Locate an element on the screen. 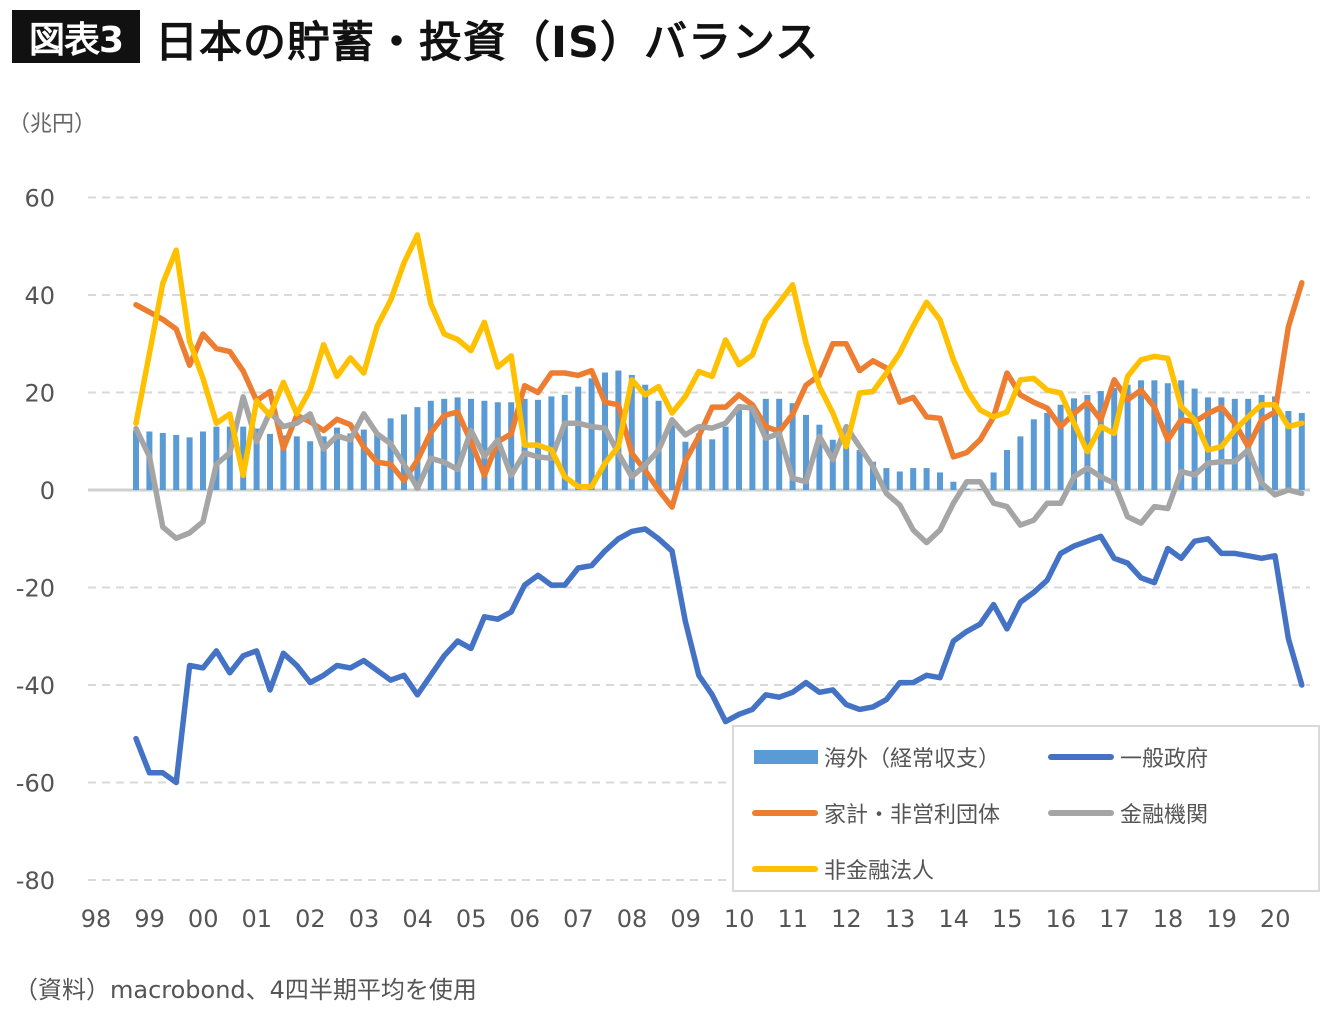  legend-item-financial: 金融機関 is located at coordinates (1128, 813).